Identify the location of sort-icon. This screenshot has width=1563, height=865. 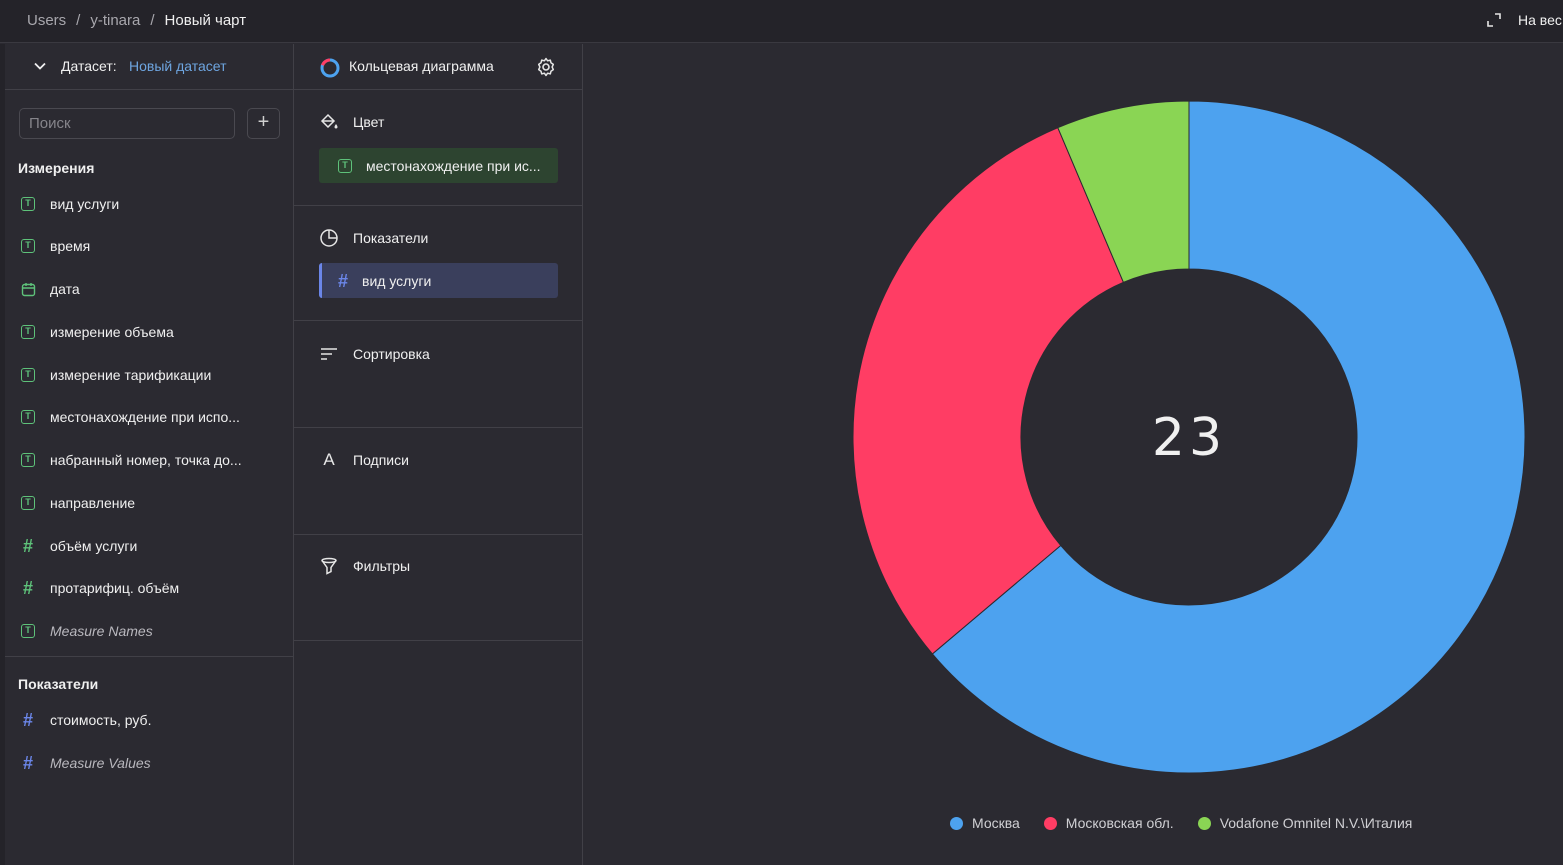
(329, 354).